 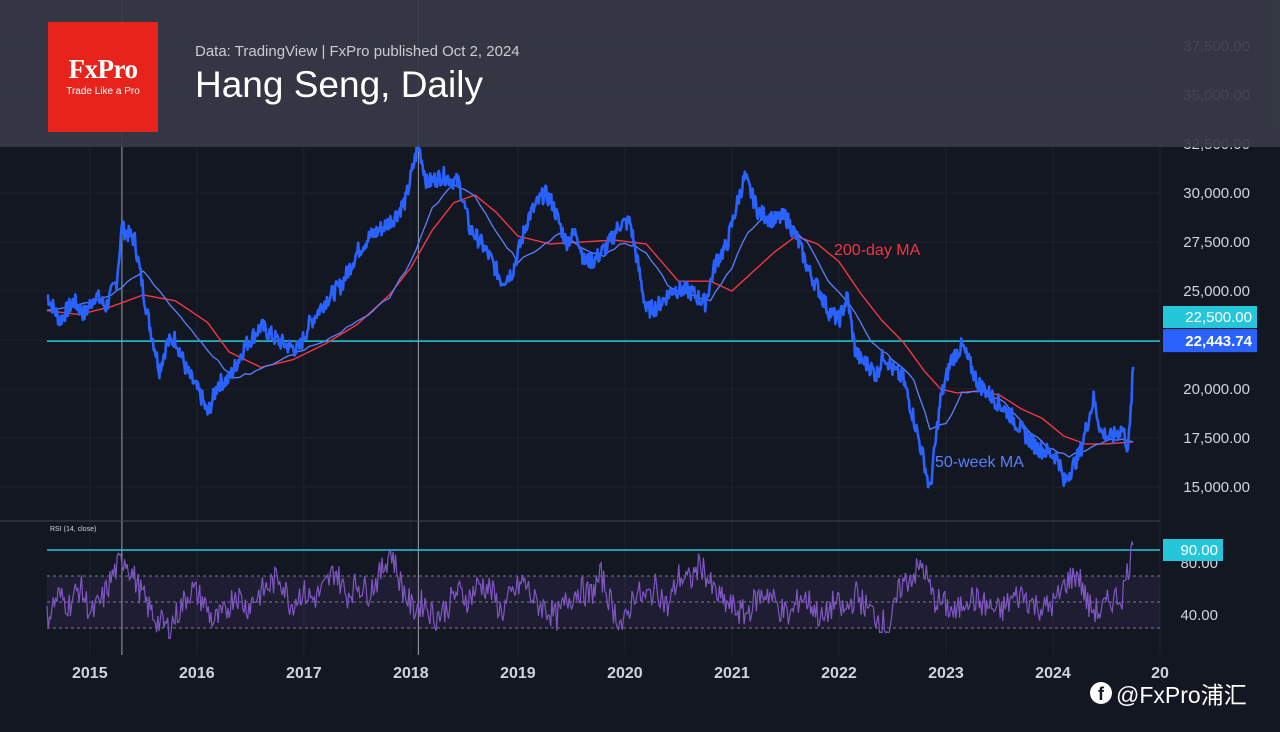 I want to click on y-tick-label: 20,000.00, so click(x=1216, y=389).